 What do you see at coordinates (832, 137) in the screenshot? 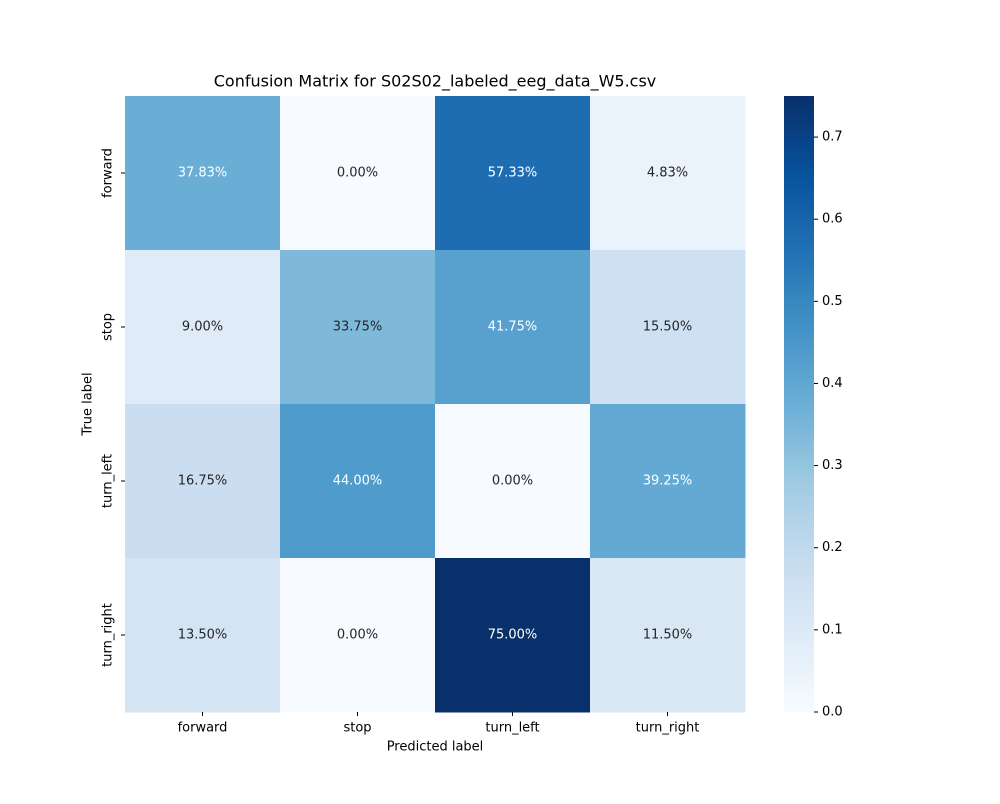
I see `colorbar-tick-label: 0.7` at bounding box center [832, 137].